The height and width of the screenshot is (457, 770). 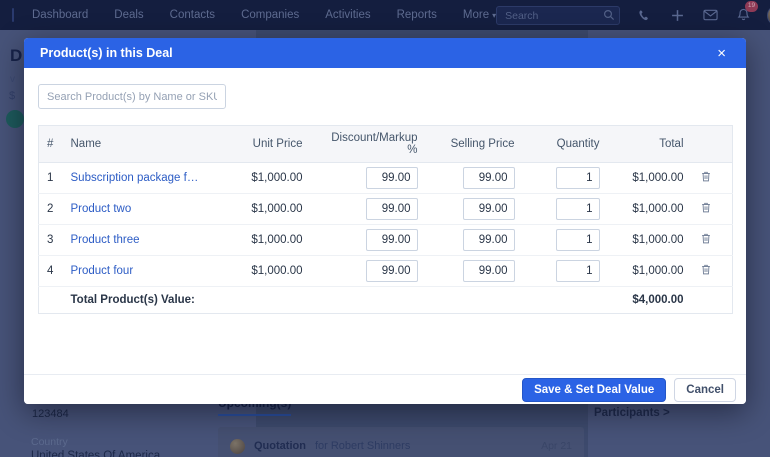 What do you see at coordinates (132, 96) in the screenshot?
I see `product-search-input` at bounding box center [132, 96].